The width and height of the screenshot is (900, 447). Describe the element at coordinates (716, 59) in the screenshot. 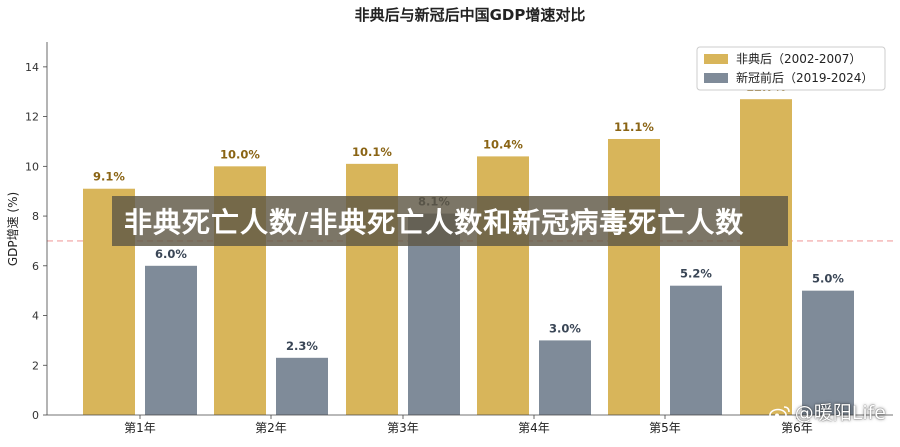

I see `legend-swatch-sars` at that location.